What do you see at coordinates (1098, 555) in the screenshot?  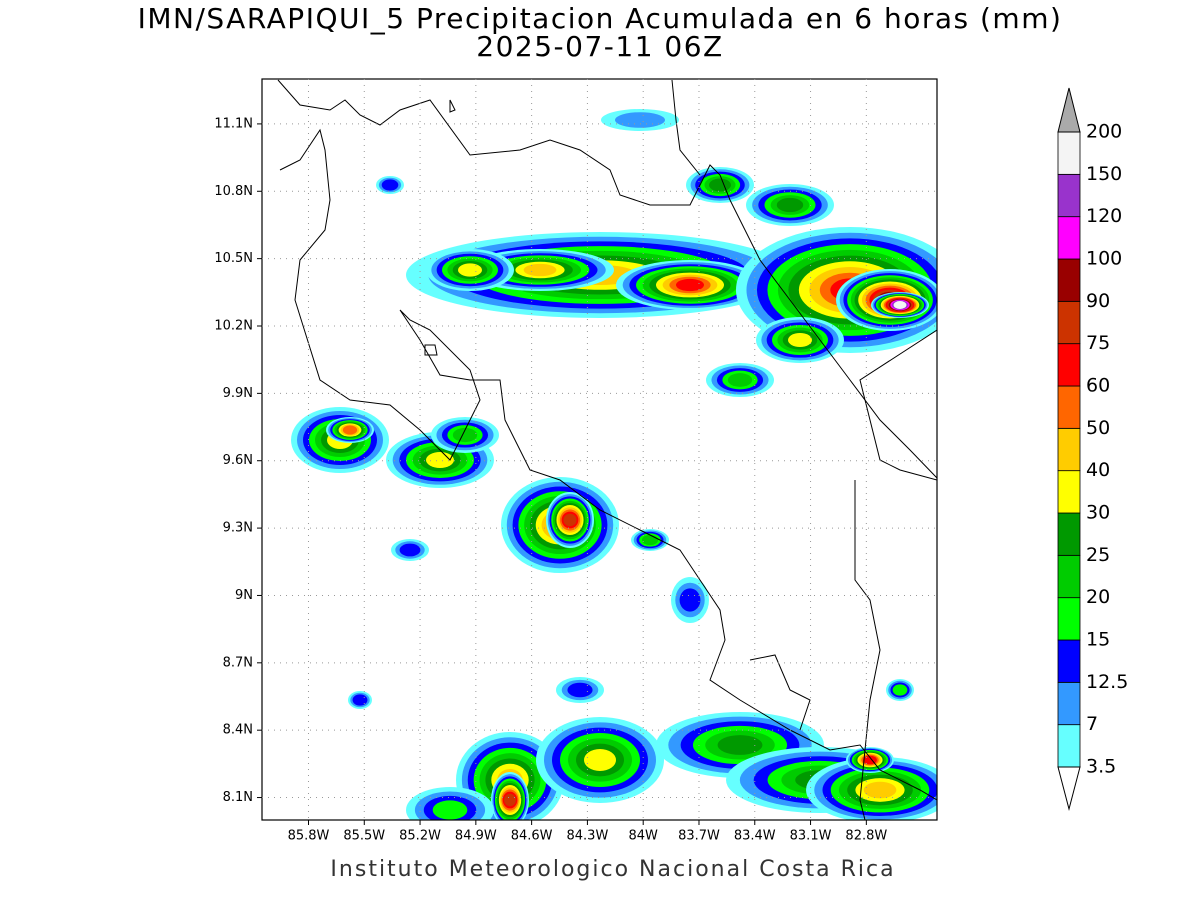 I see `colorbar-label: 25` at bounding box center [1098, 555].